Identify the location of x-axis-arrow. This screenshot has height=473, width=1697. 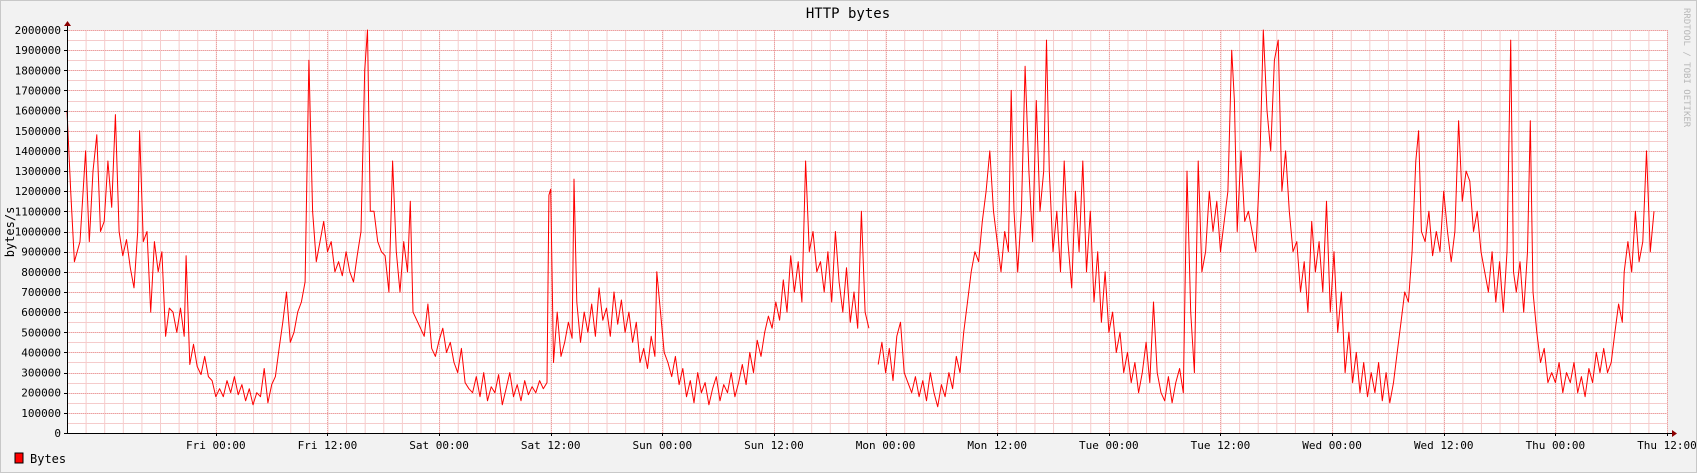
(1674, 433).